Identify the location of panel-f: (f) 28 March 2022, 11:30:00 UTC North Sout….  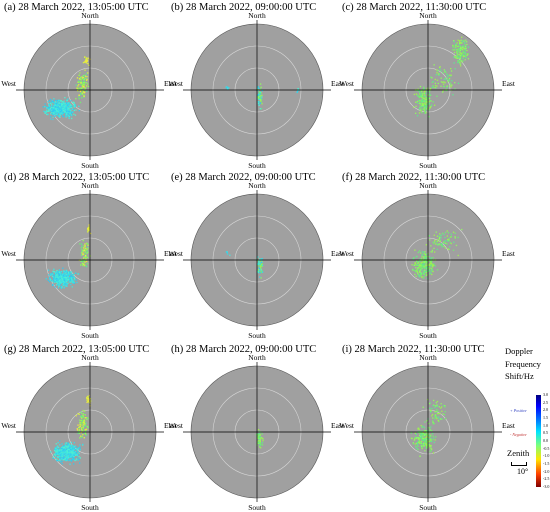
(428, 255).